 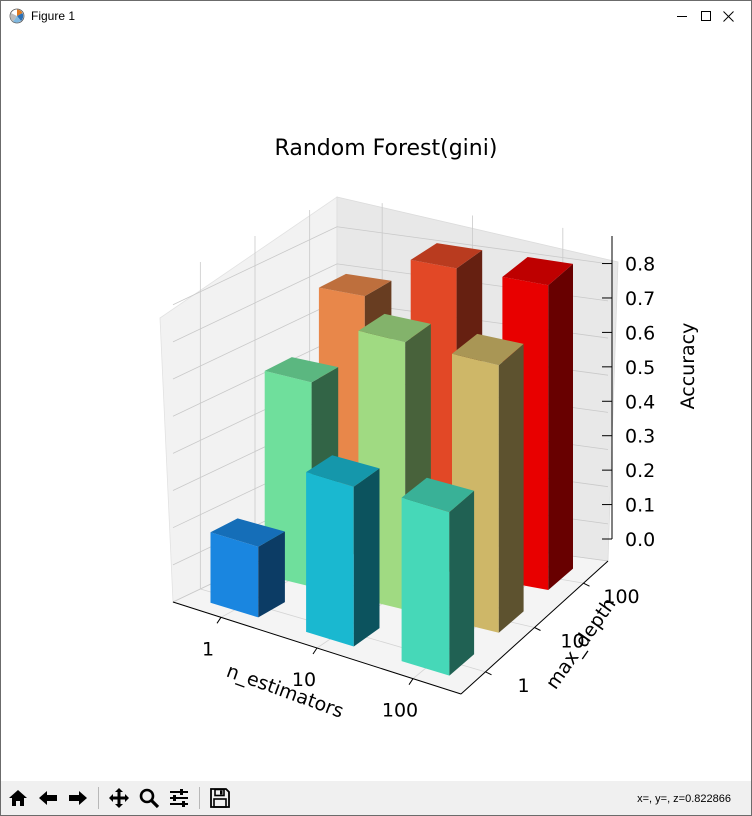 What do you see at coordinates (640, 402) in the screenshot?
I see `z-tick-label: 0.4` at bounding box center [640, 402].